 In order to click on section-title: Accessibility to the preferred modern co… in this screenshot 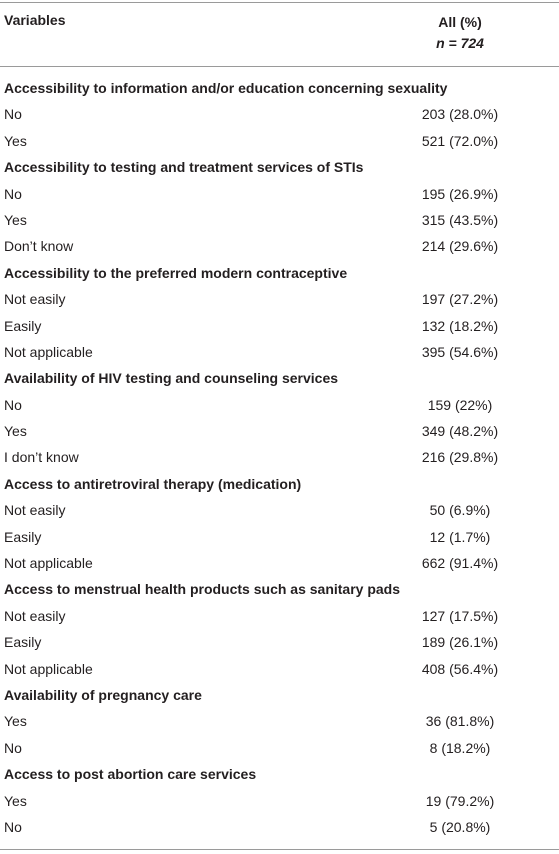, I will do `click(176, 272)`.